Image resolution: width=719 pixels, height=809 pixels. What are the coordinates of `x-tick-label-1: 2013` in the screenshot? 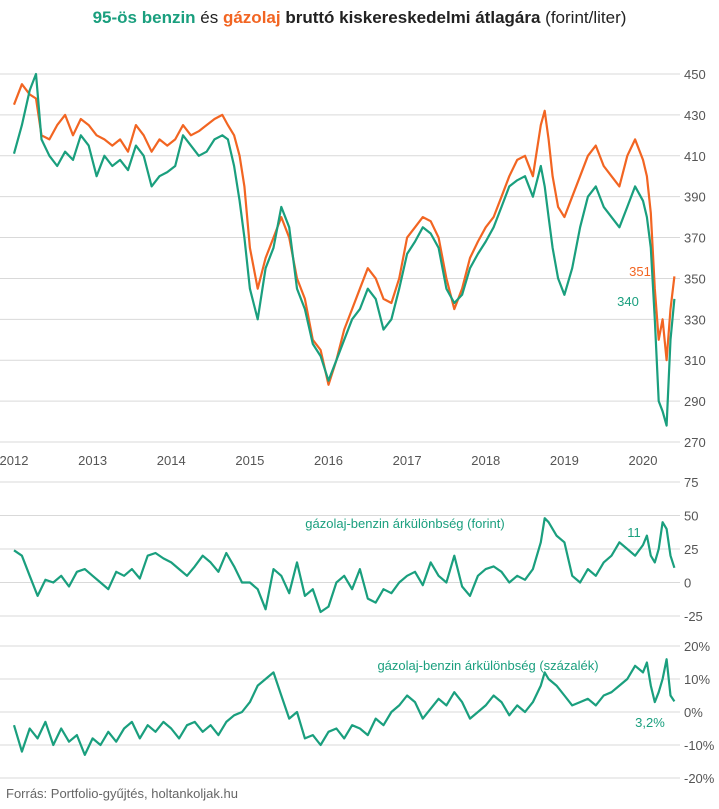 It's located at (92, 460).